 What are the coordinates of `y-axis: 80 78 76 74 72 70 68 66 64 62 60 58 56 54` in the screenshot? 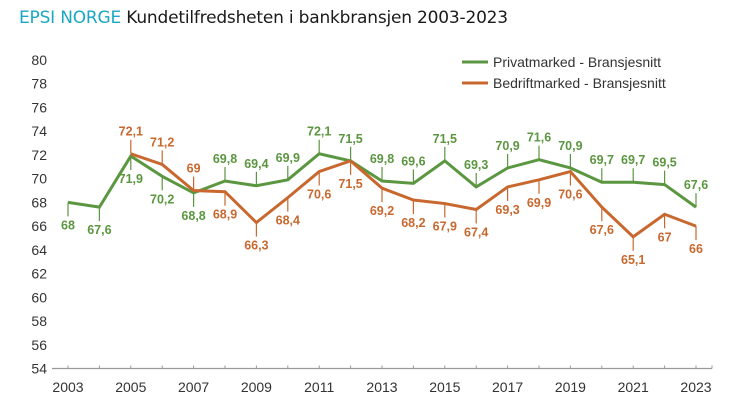 It's located at (39, 214).